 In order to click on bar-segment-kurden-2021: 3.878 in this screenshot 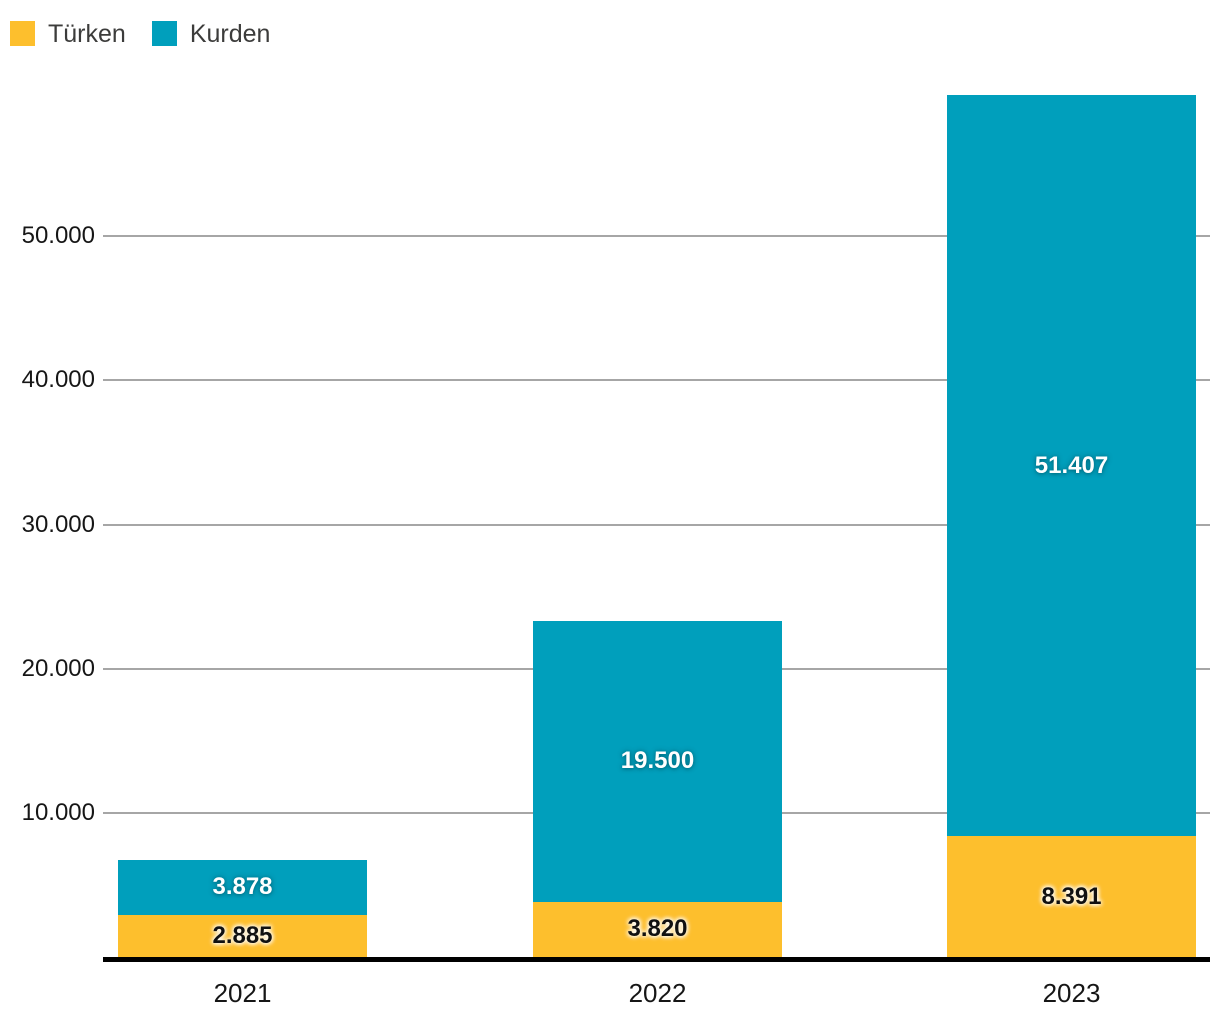, I will do `click(242, 887)`.